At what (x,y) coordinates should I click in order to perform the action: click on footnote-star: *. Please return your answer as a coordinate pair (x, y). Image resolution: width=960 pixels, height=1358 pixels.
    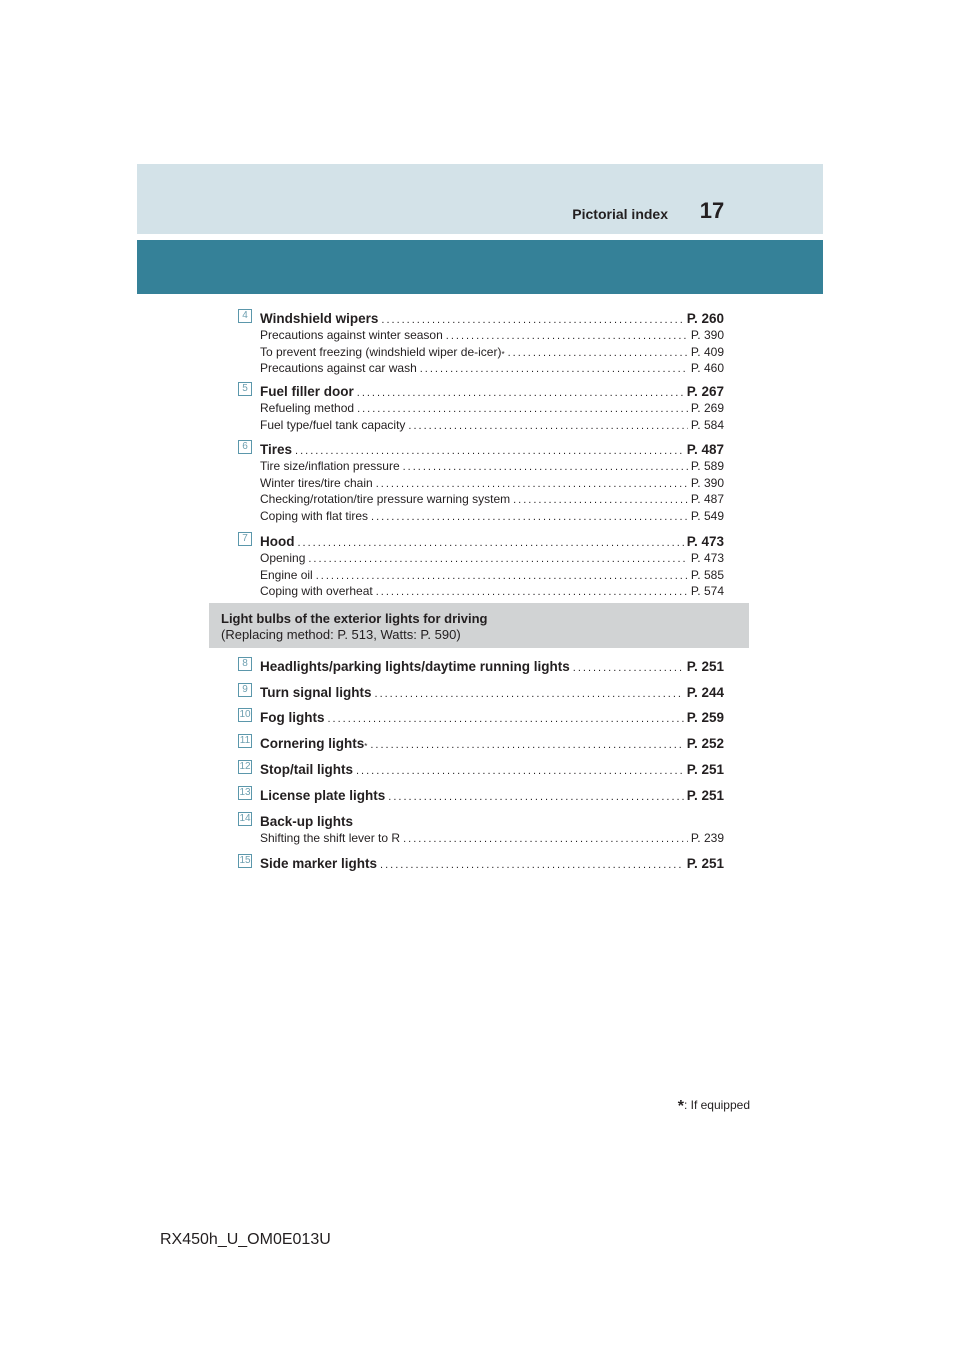
    Looking at the image, I should click on (680, 1106).